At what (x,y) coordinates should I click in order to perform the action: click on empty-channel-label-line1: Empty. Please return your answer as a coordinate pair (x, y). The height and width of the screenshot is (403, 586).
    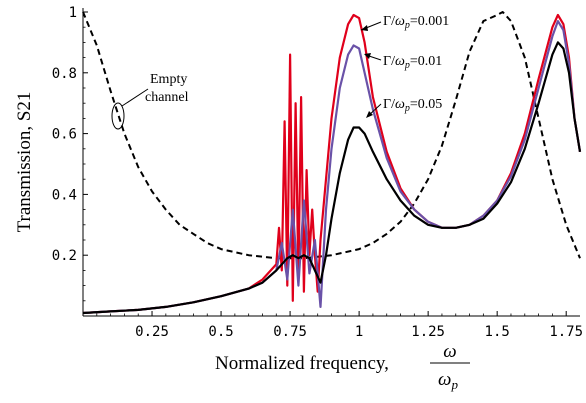
    Looking at the image, I should click on (168, 79).